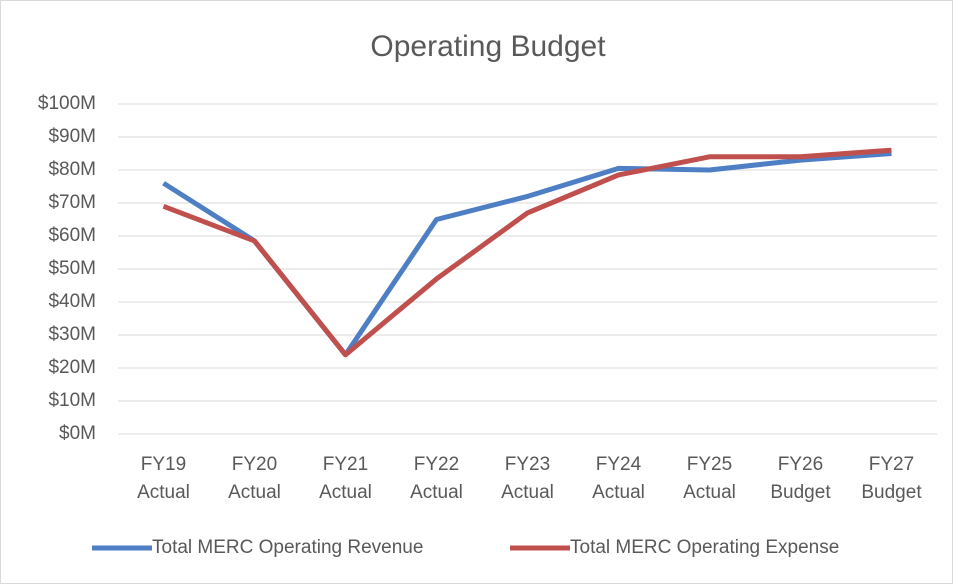 This screenshot has width=953, height=584. What do you see at coordinates (67, 103) in the screenshot?
I see `y-tick-label: $100M` at bounding box center [67, 103].